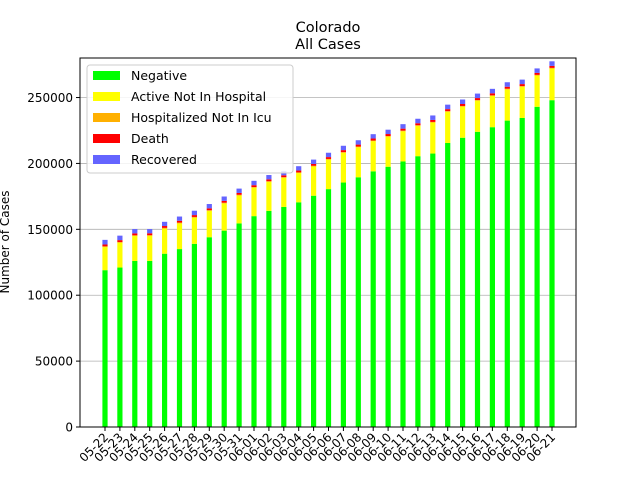  Describe the element at coordinates (201, 117) in the screenshot. I see `legend-label: Hospitalized Not In Icu` at that location.